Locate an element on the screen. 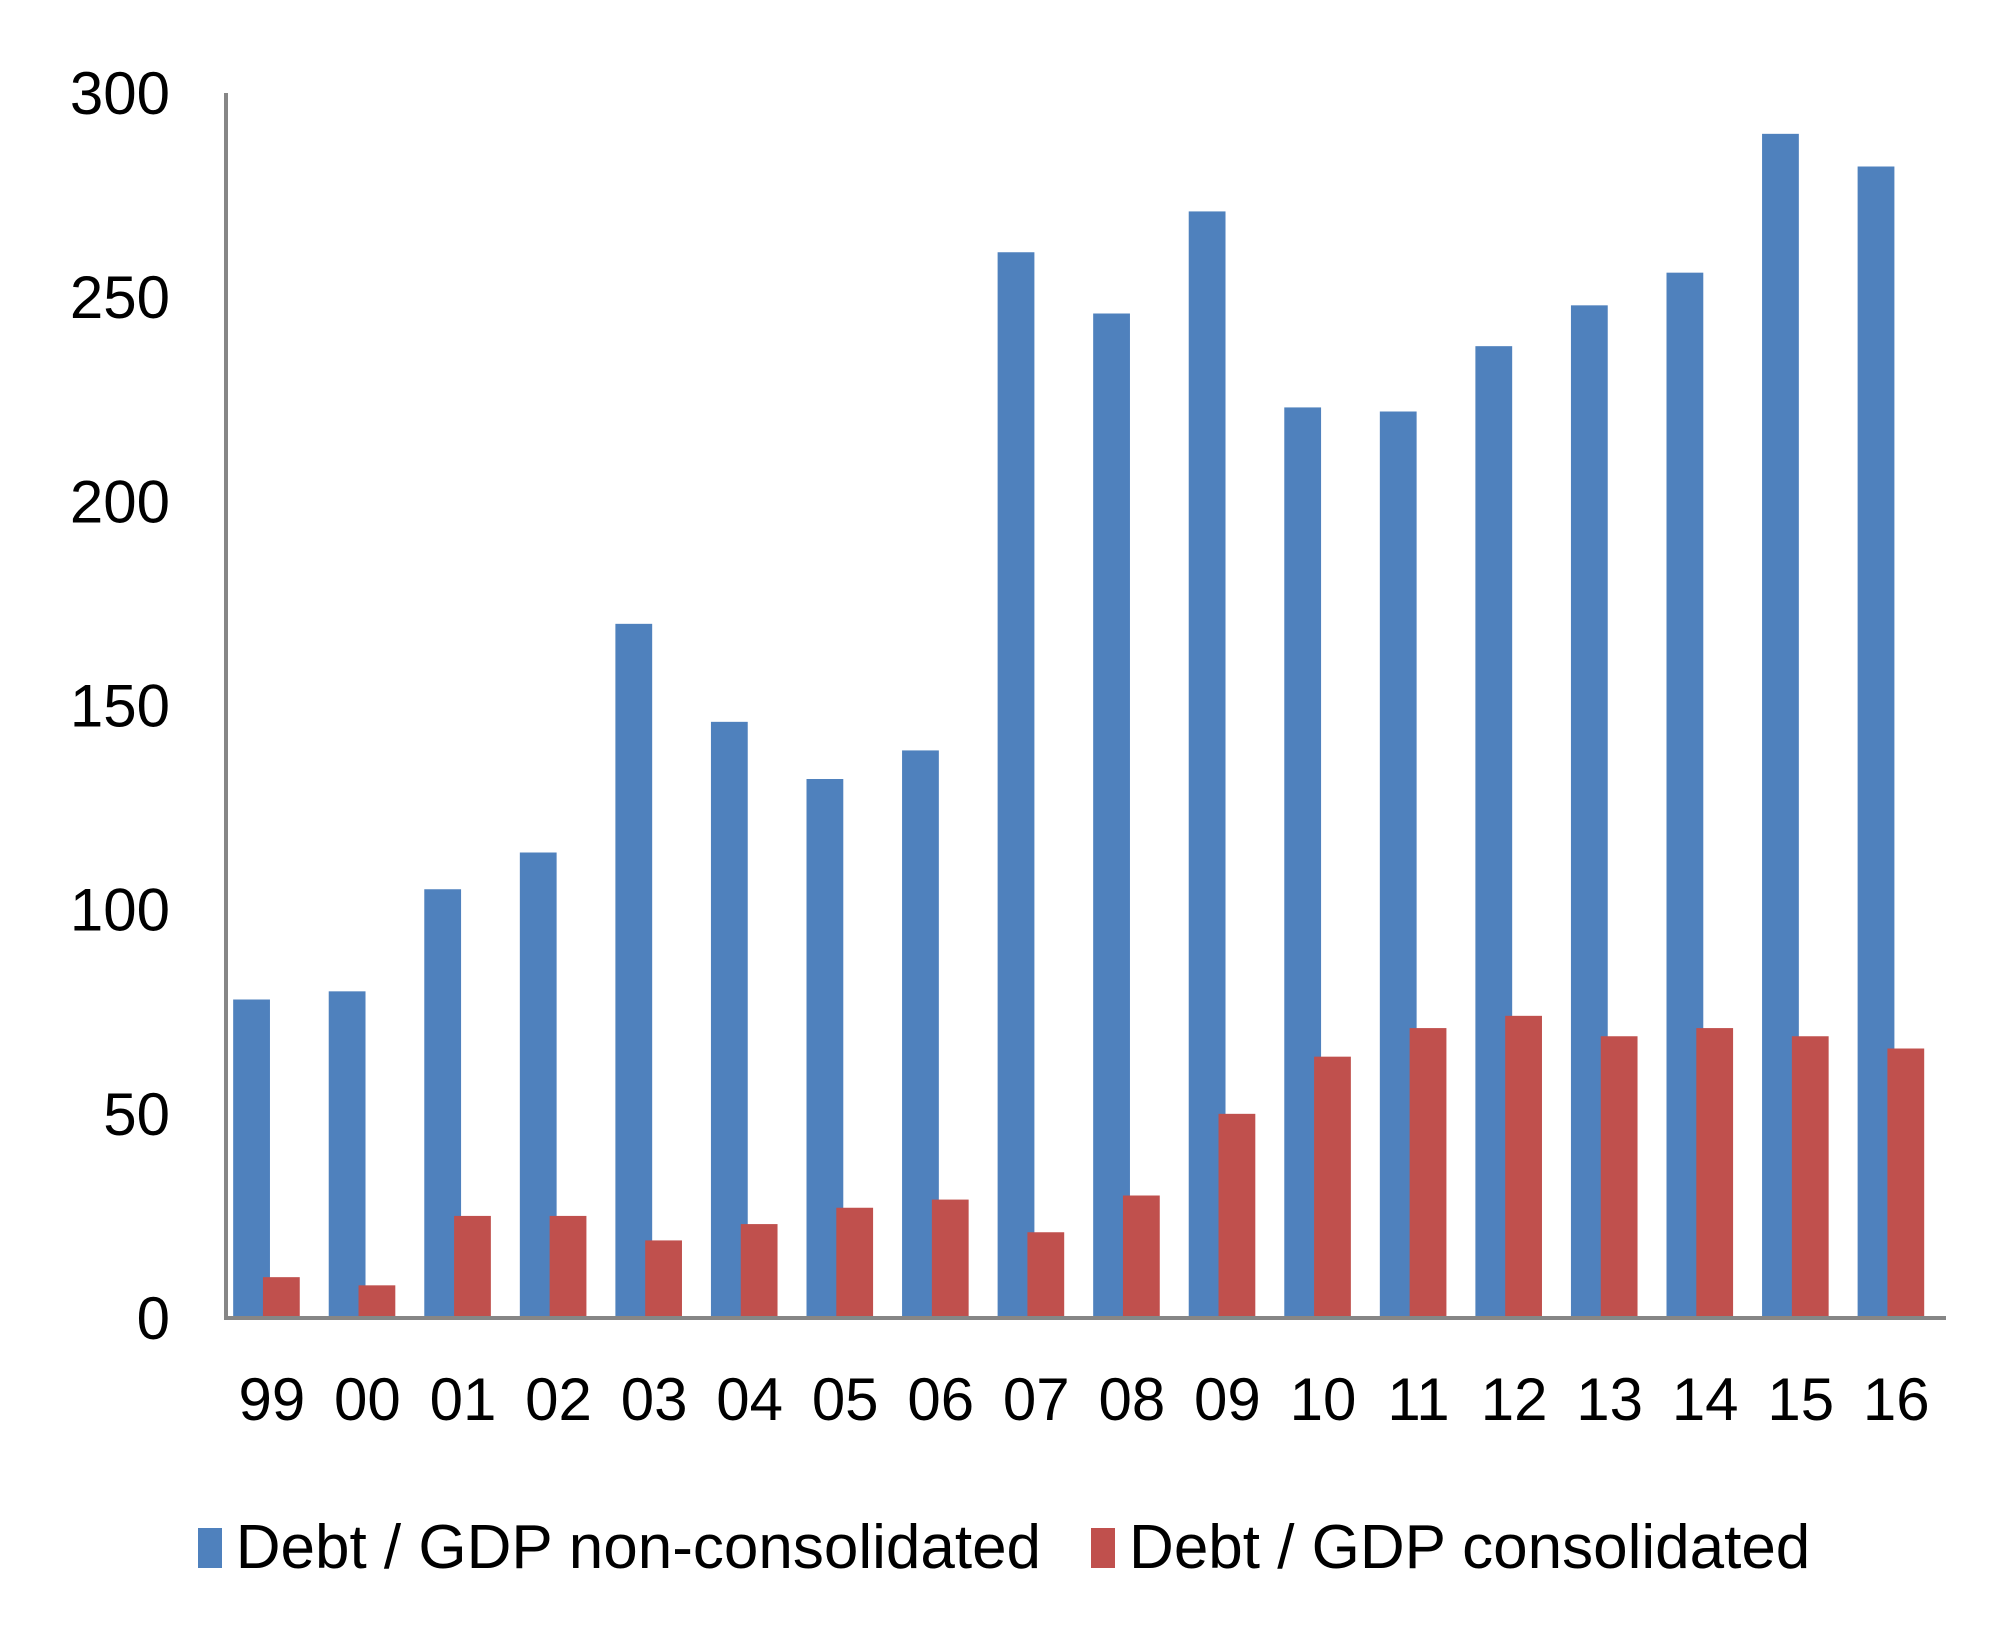 The image size is (2008, 1641). x-axis-ticks: 99 00 01 02 03 04 05 06 07 08 09 10 11 12 13 14 15 16 is located at coordinates (1083, 1399).